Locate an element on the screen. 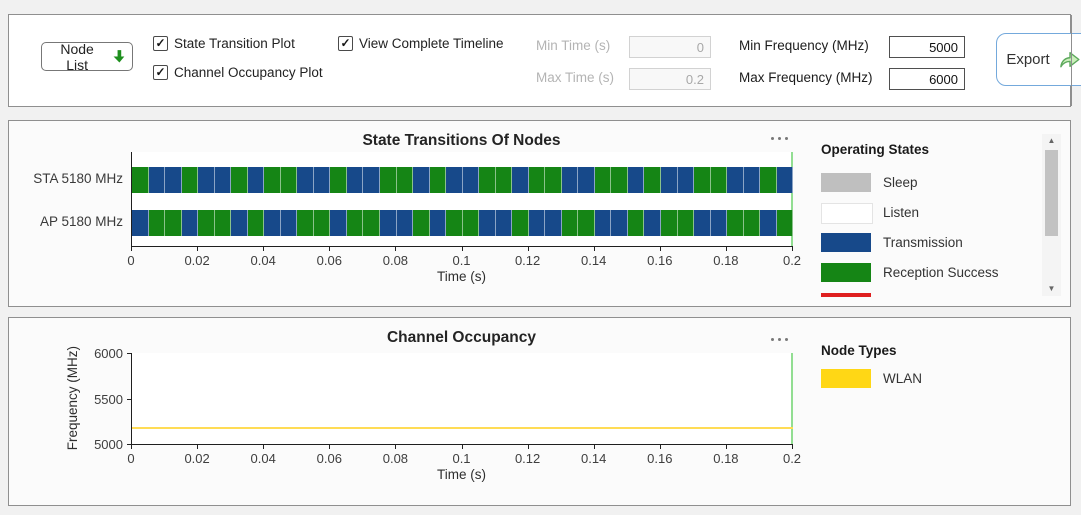  state-plot-title: State Transitions Of Nodes is located at coordinates (461, 140).